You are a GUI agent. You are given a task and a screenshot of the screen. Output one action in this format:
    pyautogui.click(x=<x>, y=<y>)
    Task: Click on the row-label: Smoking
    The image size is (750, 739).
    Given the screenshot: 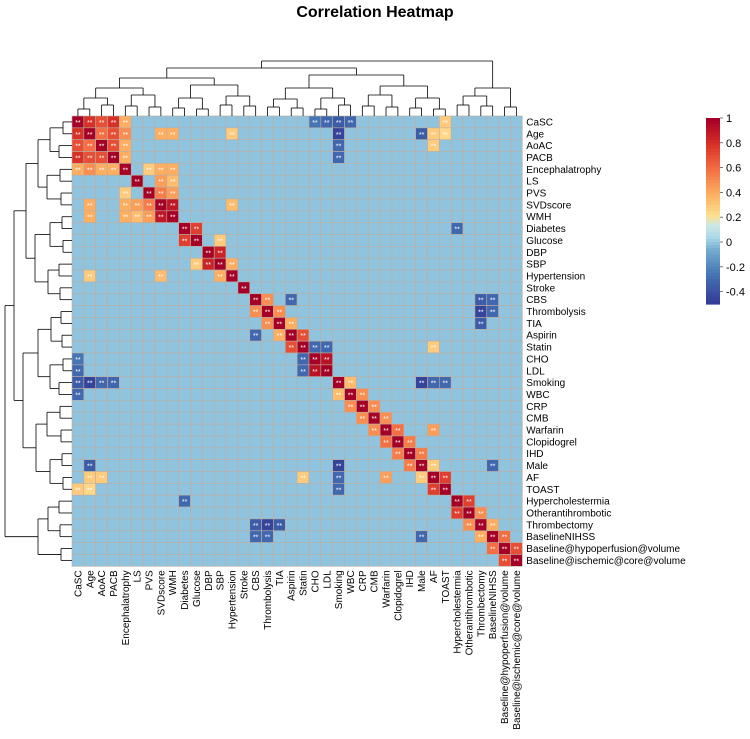 What is the action you would take?
    pyautogui.click(x=545, y=383)
    